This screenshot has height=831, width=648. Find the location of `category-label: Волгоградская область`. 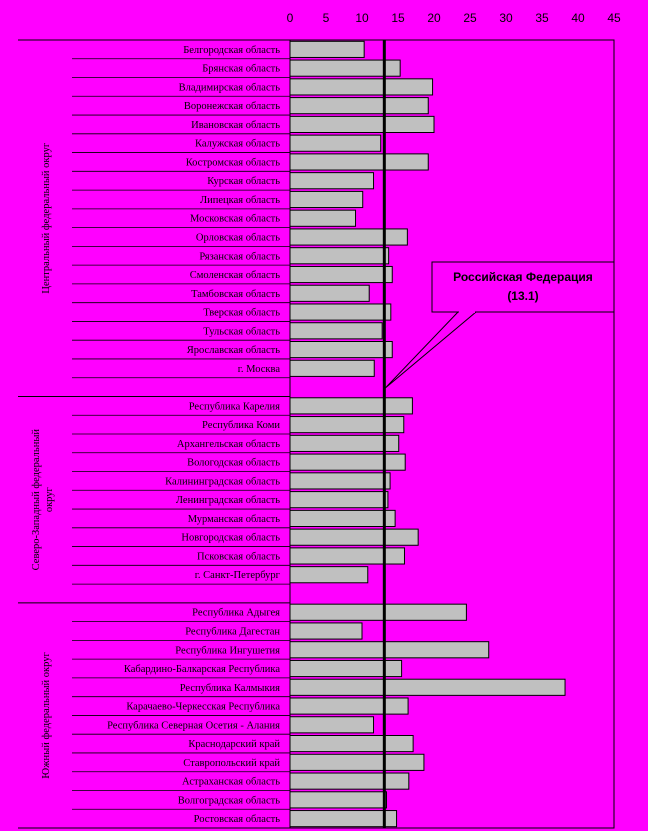

category-label: Волгоградская область is located at coordinates (229, 800).